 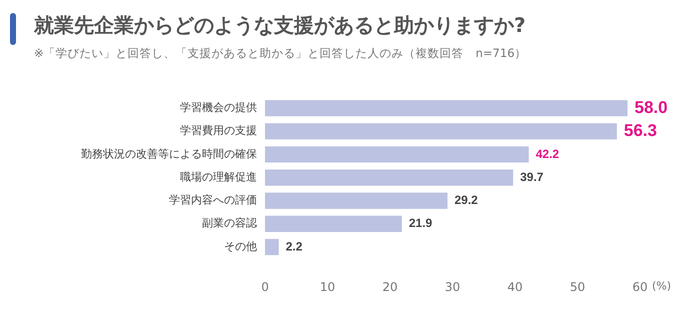 I want to click on y-tick-label: その他, so click(x=240, y=246).